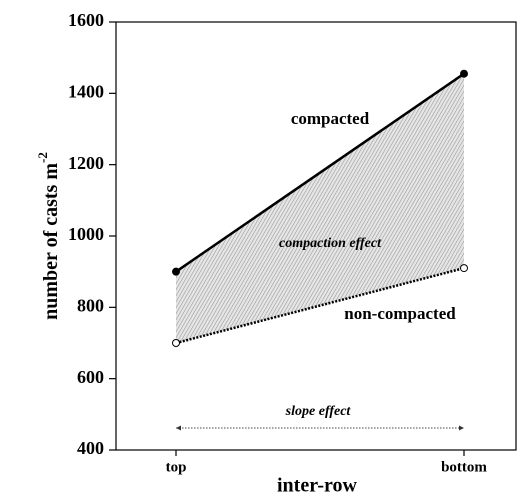  Describe the element at coordinates (176, 467) in the screenshot. I see `x-tick-label: top` at that location.